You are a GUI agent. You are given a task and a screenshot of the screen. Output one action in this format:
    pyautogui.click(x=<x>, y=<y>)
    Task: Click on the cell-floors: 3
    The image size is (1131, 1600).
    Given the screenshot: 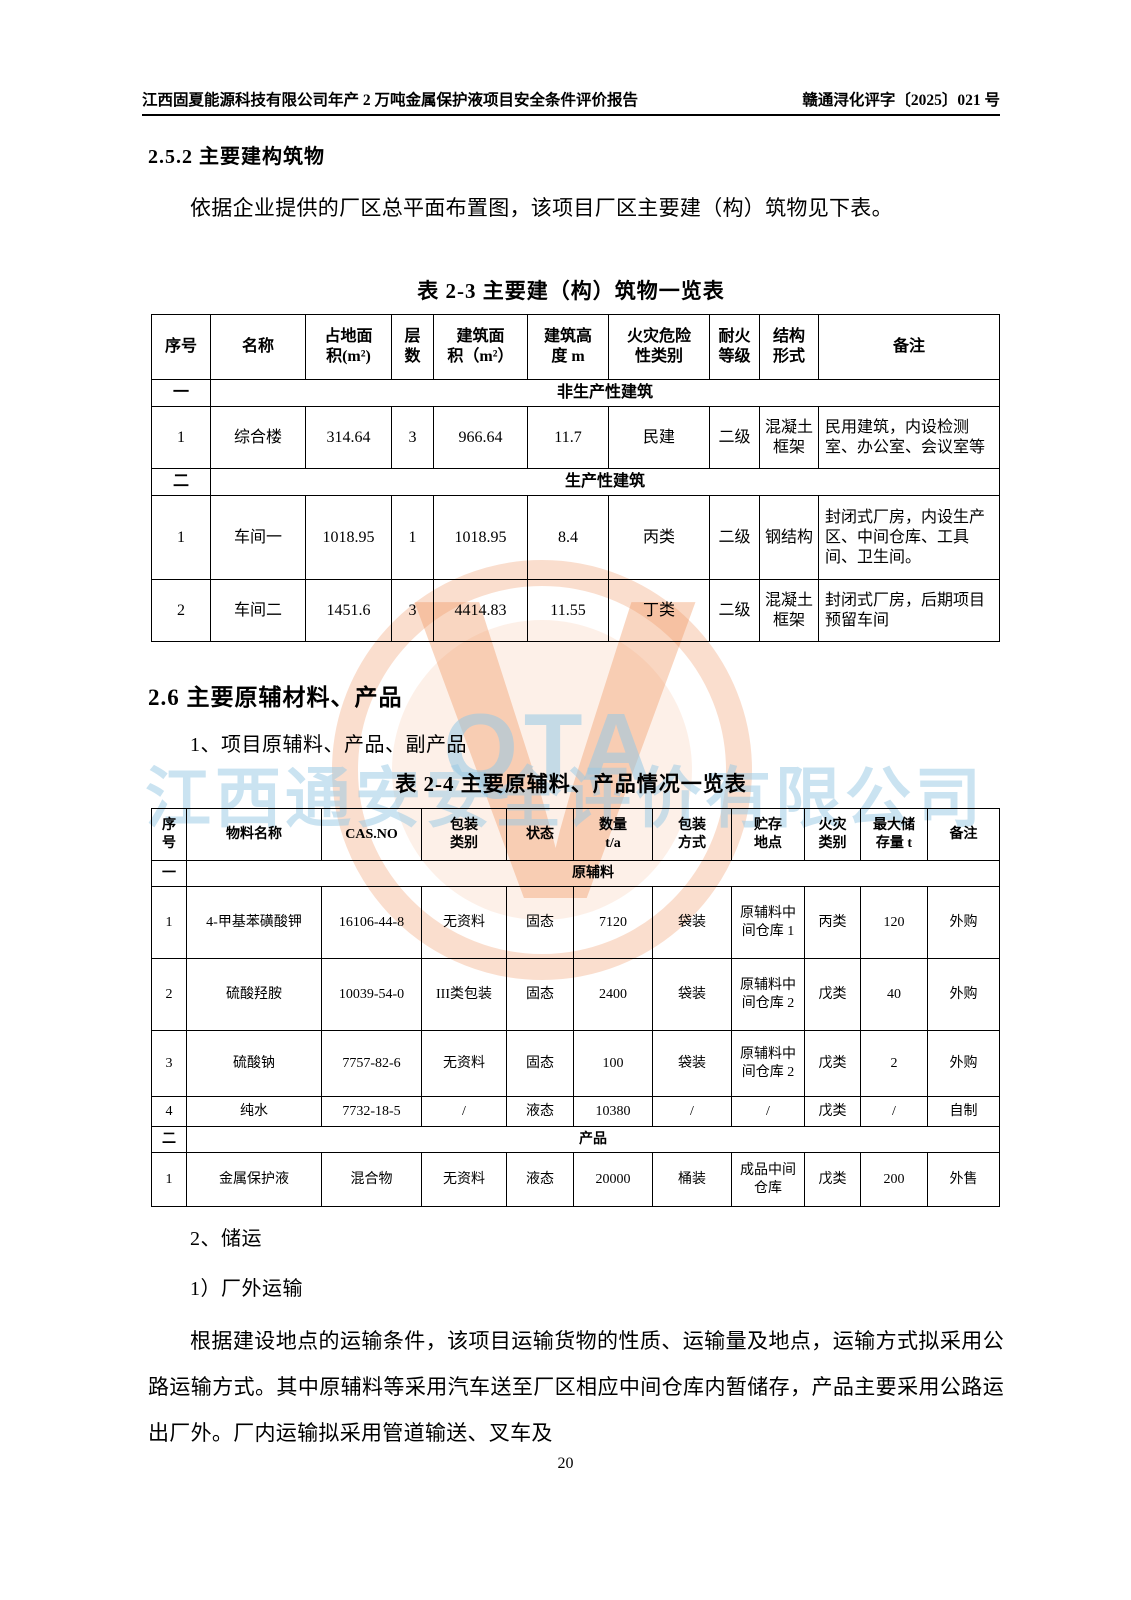 What is the action you would take?
    pyautogui.click(x=412, y=437)
    